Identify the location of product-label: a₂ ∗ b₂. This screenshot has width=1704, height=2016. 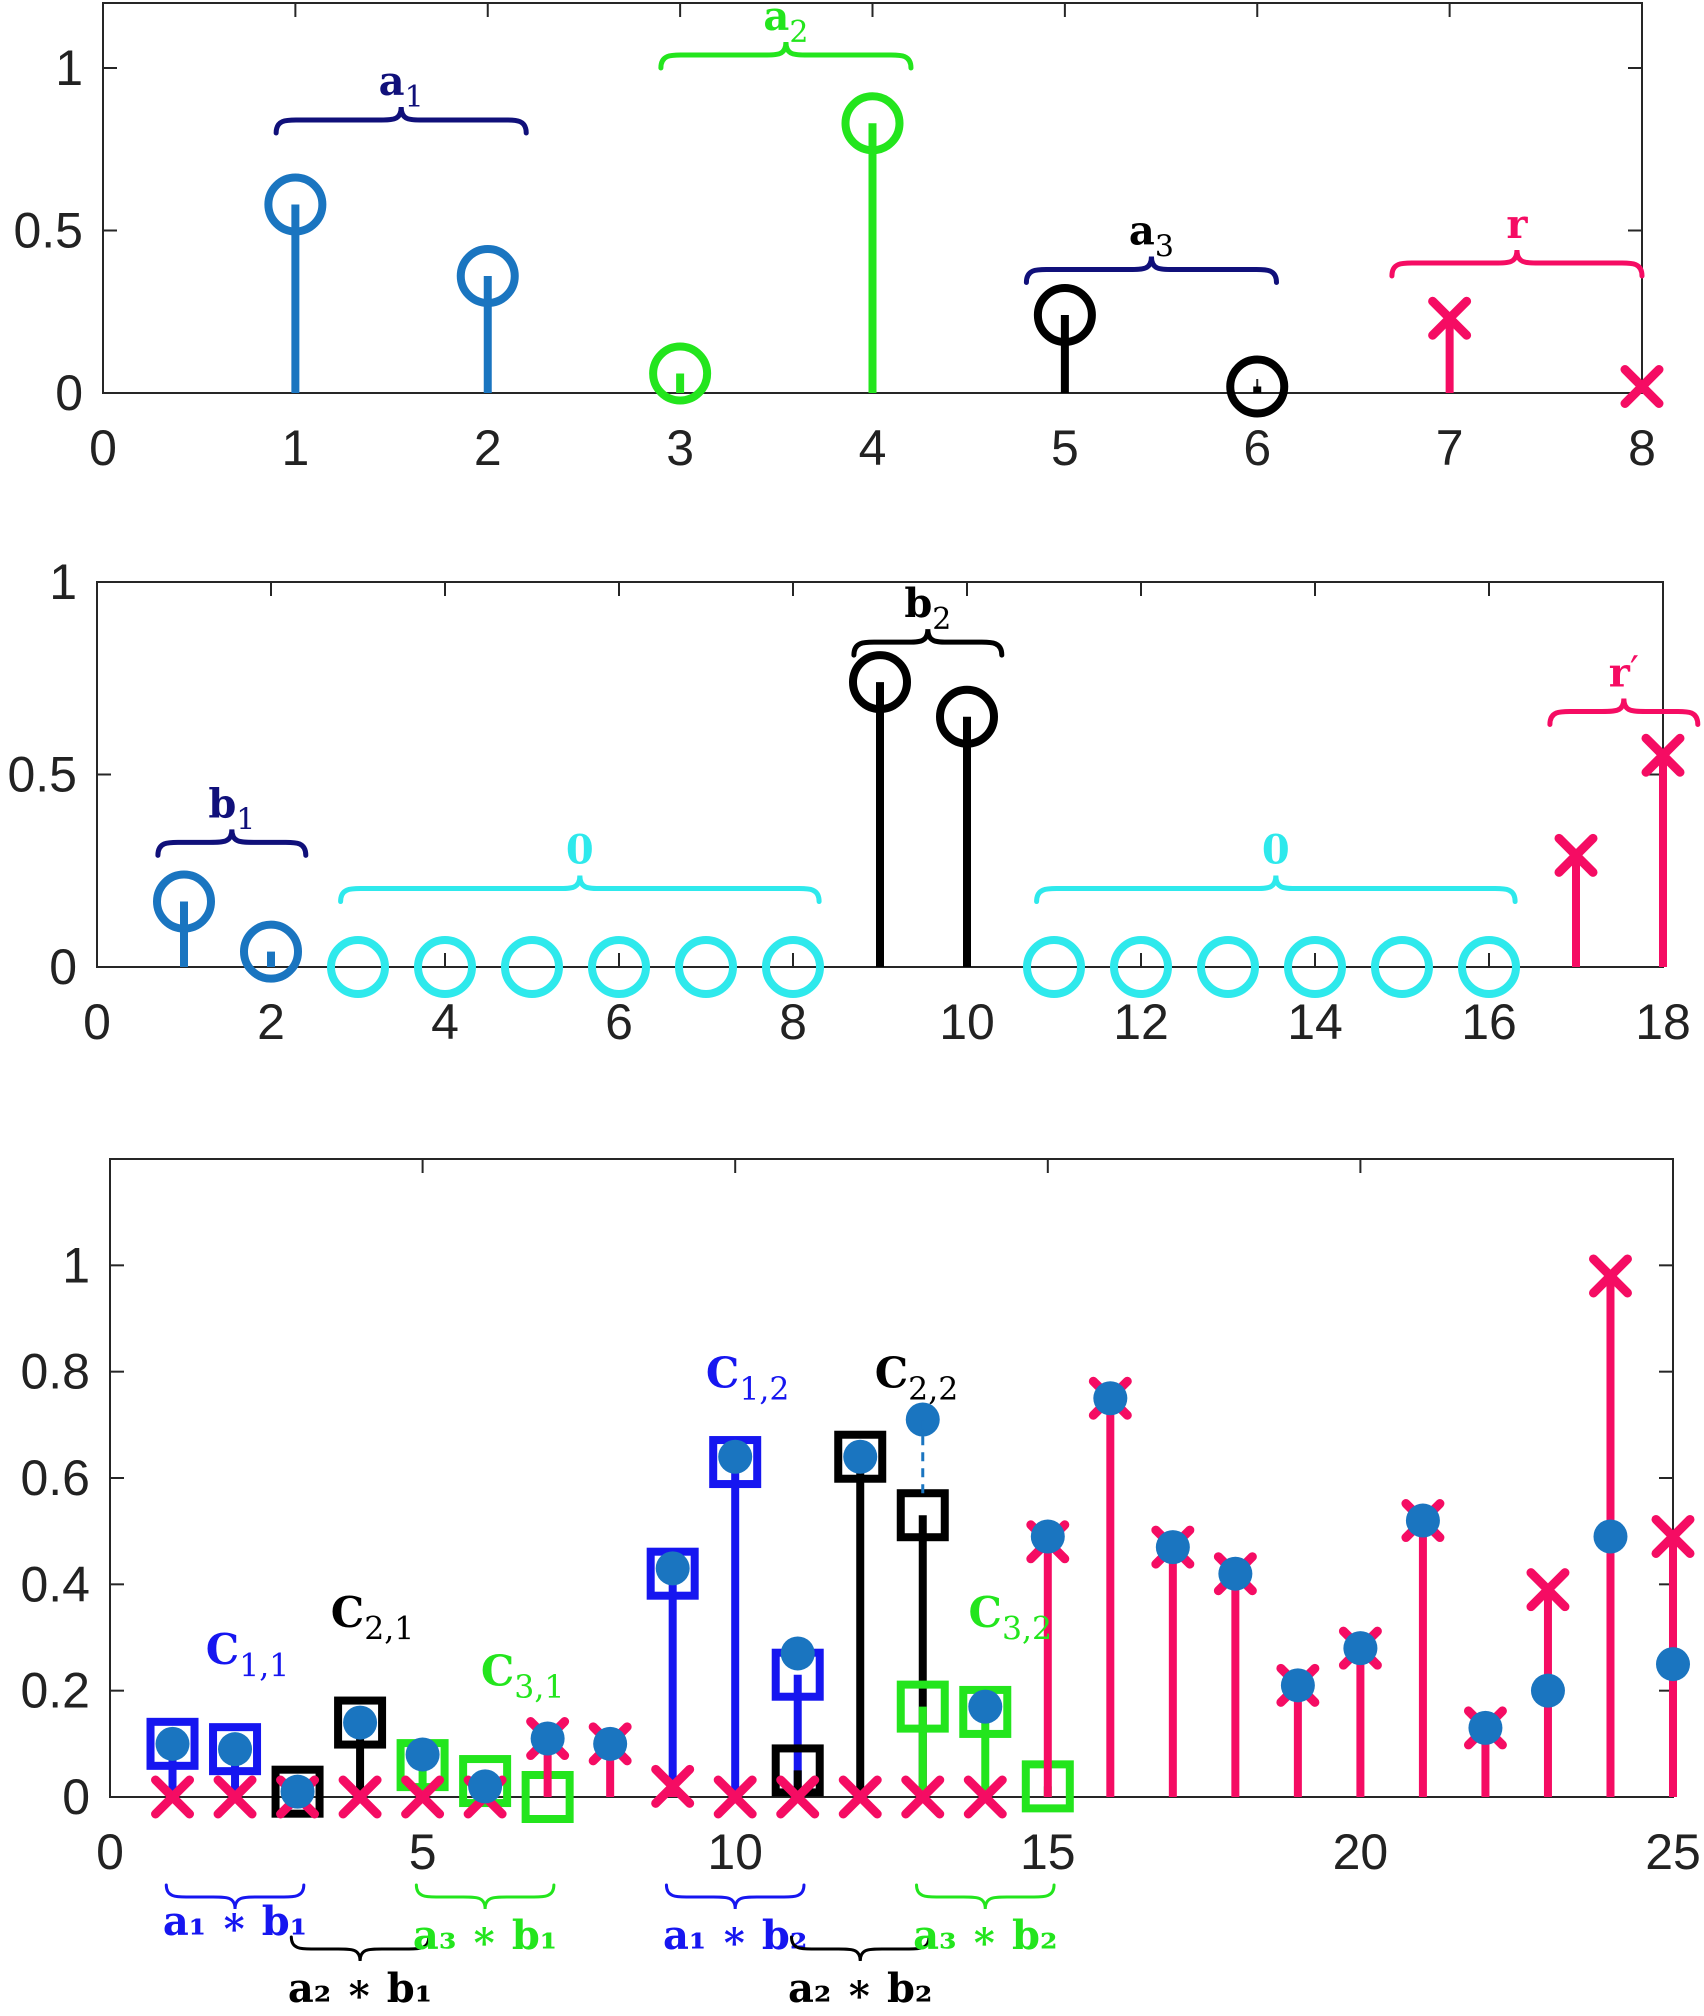
(860, 1988).